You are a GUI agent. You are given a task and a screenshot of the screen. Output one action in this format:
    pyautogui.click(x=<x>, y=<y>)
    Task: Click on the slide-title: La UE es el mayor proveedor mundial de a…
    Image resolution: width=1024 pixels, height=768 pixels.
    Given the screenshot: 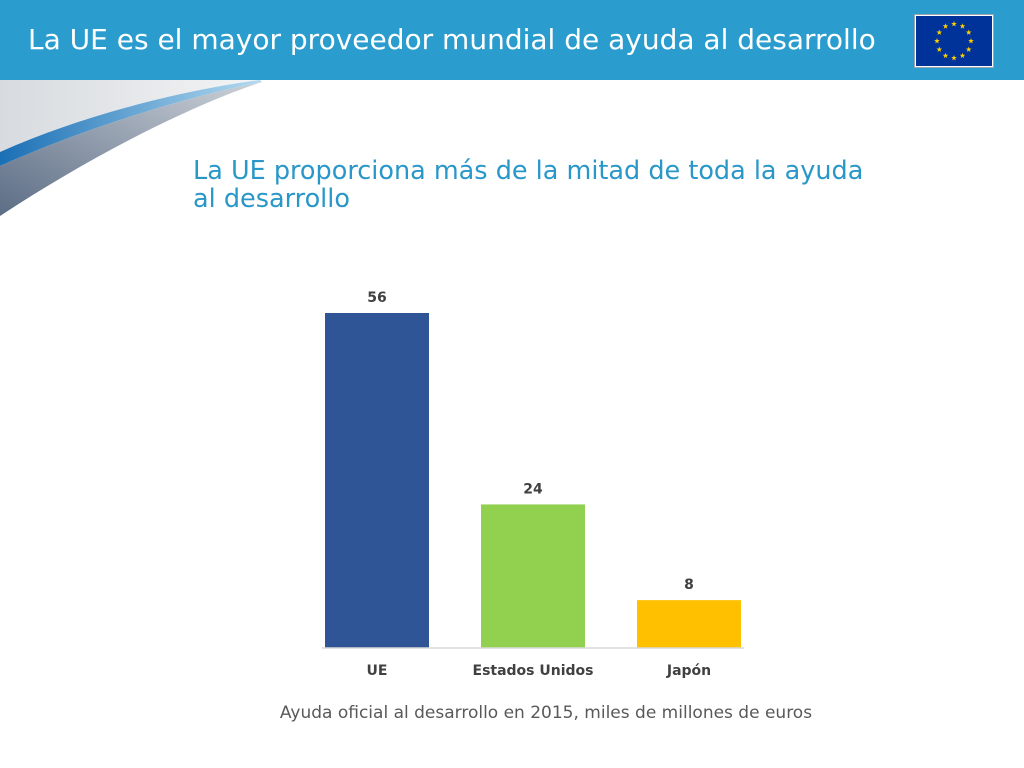 What is the action you would take?
    pyautogui.click(x=452, y=39)
    